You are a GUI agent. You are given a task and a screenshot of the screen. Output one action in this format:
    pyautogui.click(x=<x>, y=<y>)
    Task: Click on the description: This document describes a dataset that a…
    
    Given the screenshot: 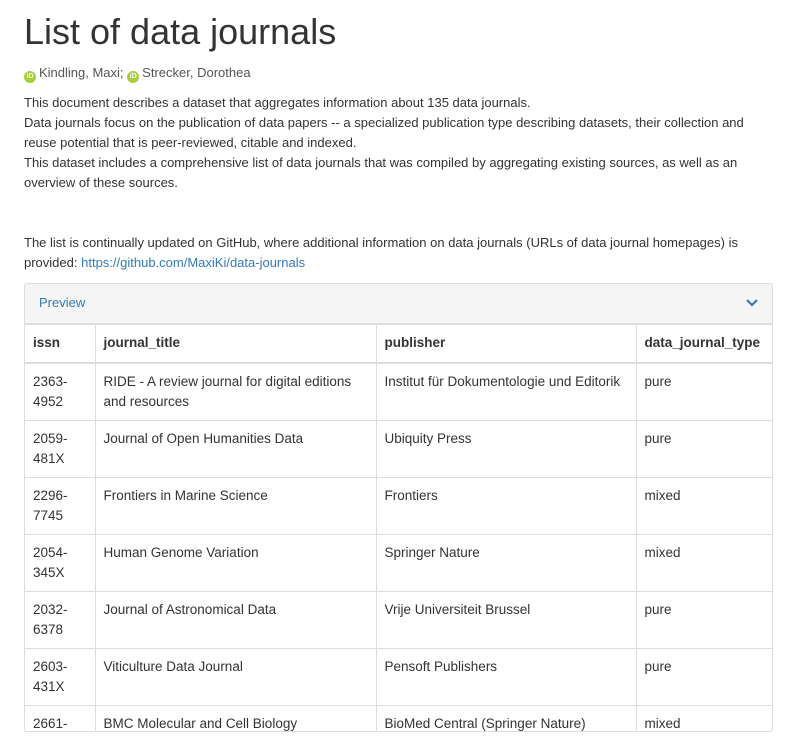 What is the action you would take?
    pyautogui.click(x=398, y=143)
    